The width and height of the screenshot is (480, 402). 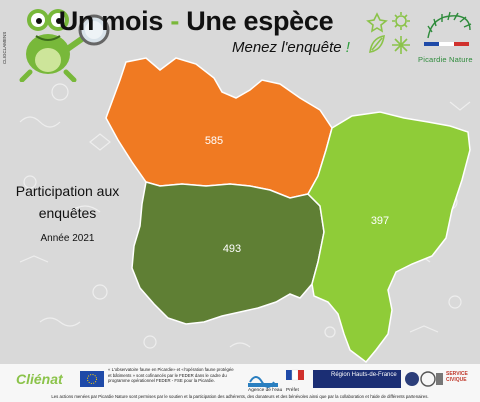 I want to click on season-icons, so click(x=388, y=33).